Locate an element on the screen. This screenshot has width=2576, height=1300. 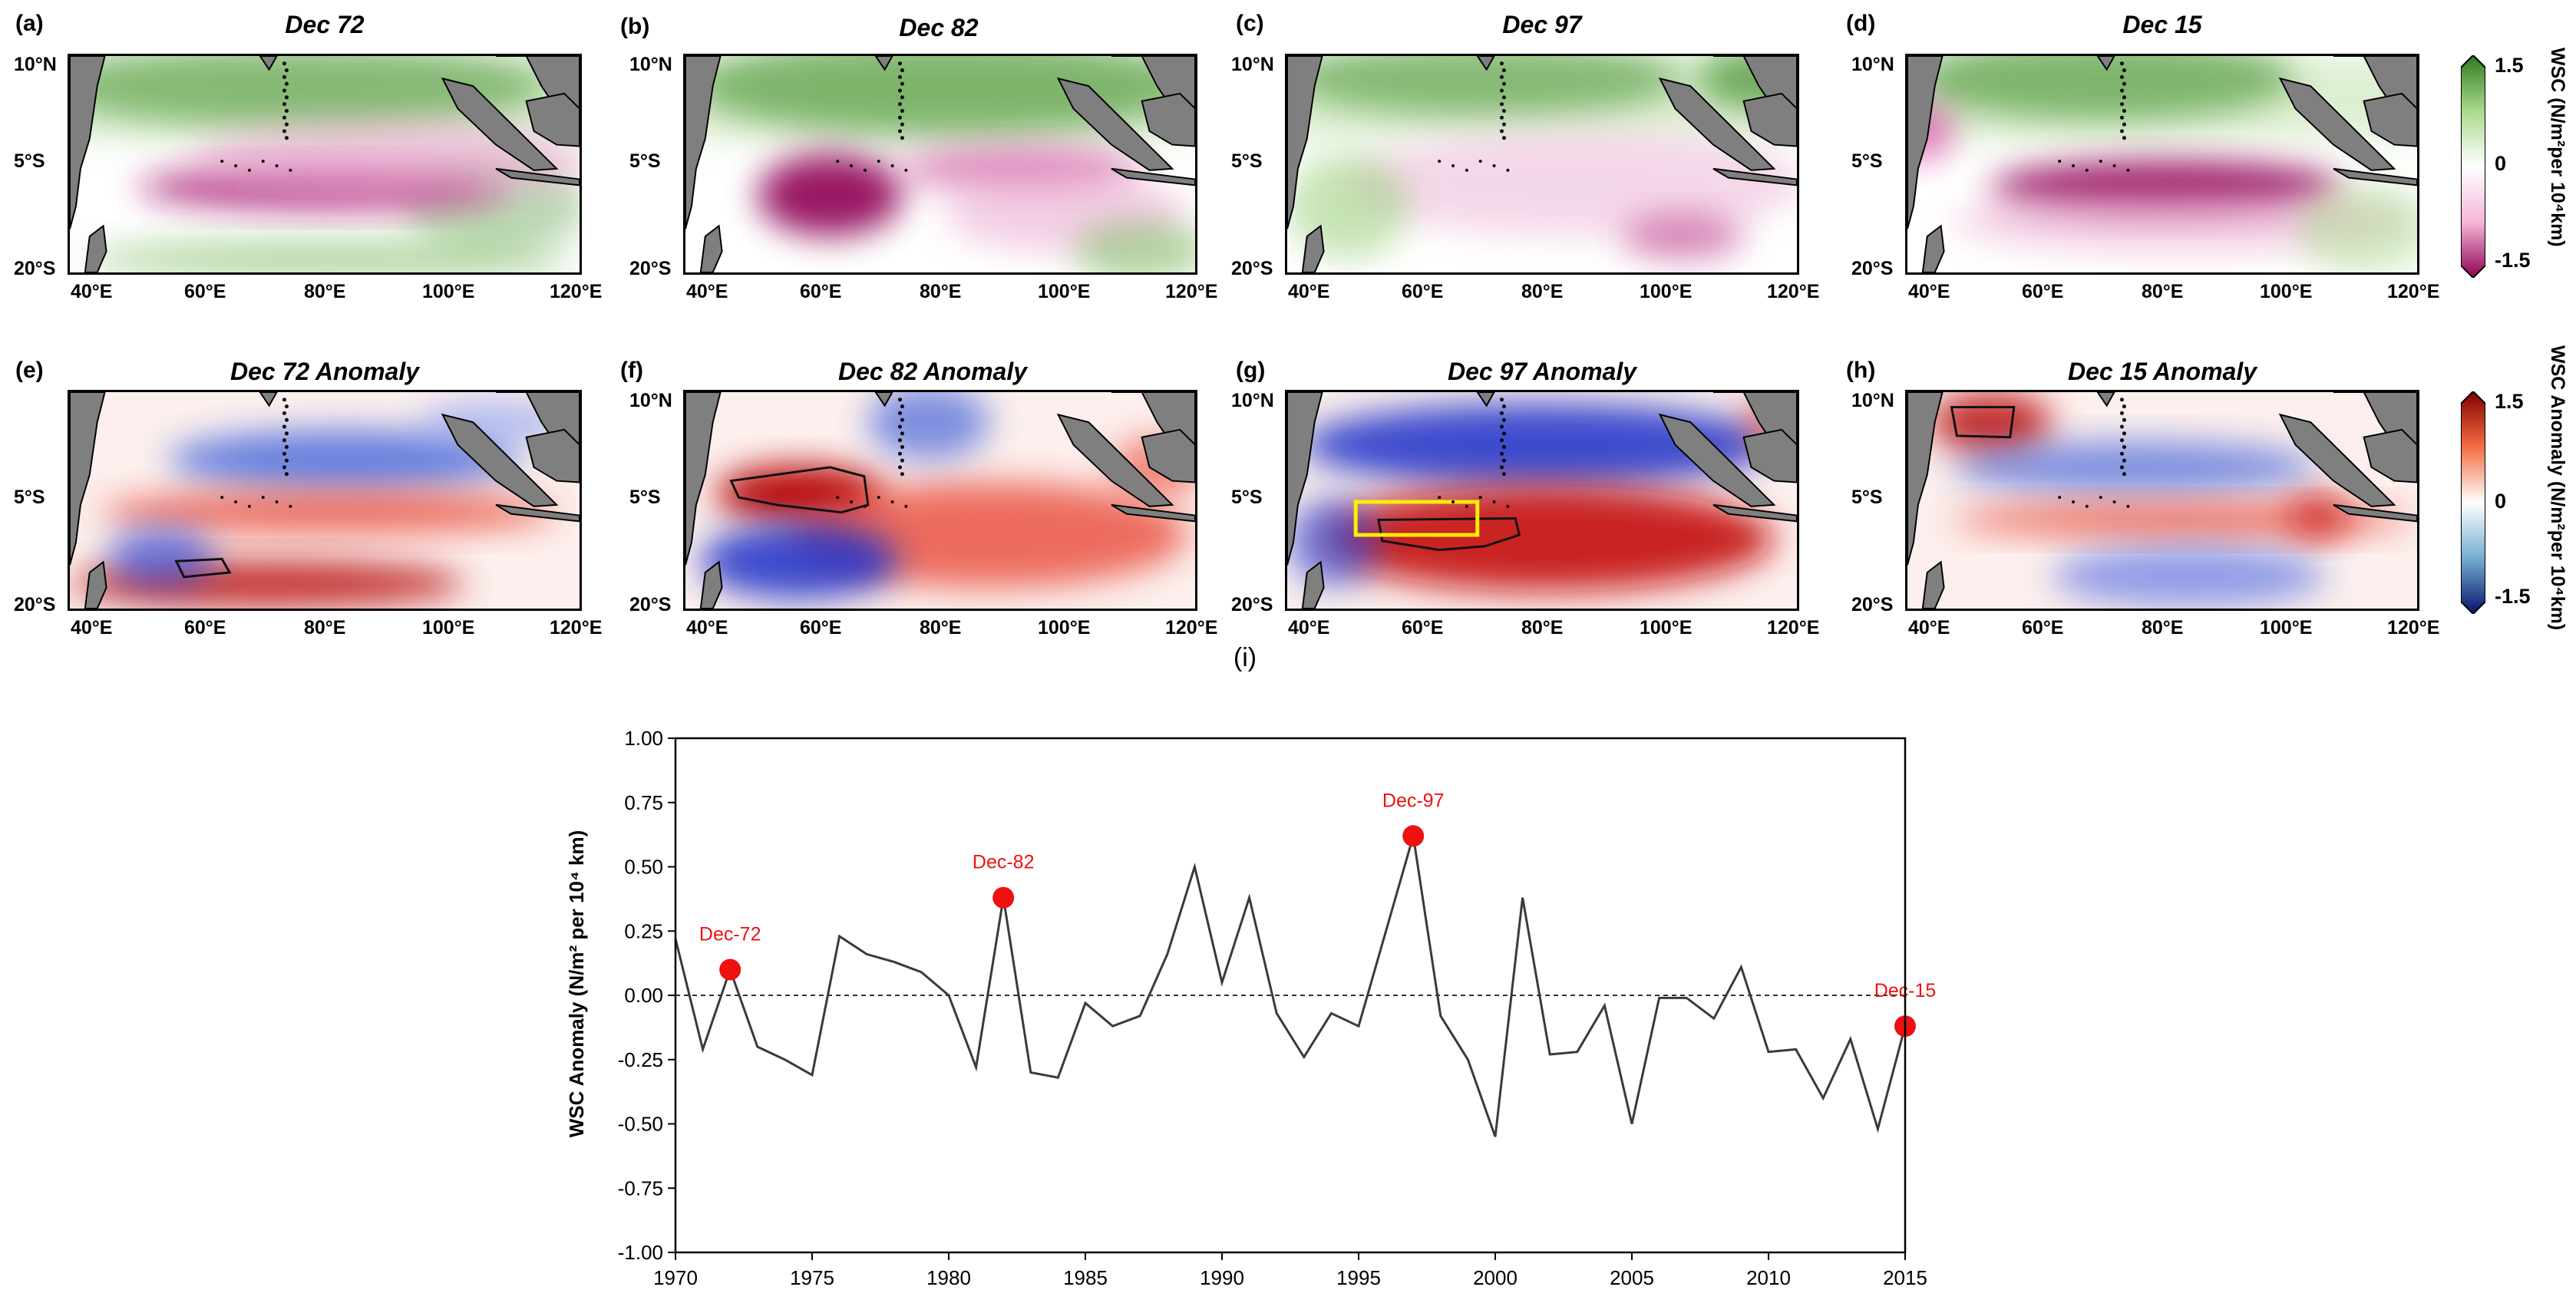
panel-title: Dec 97 Anomaly is located at coordinates (1542, 371).